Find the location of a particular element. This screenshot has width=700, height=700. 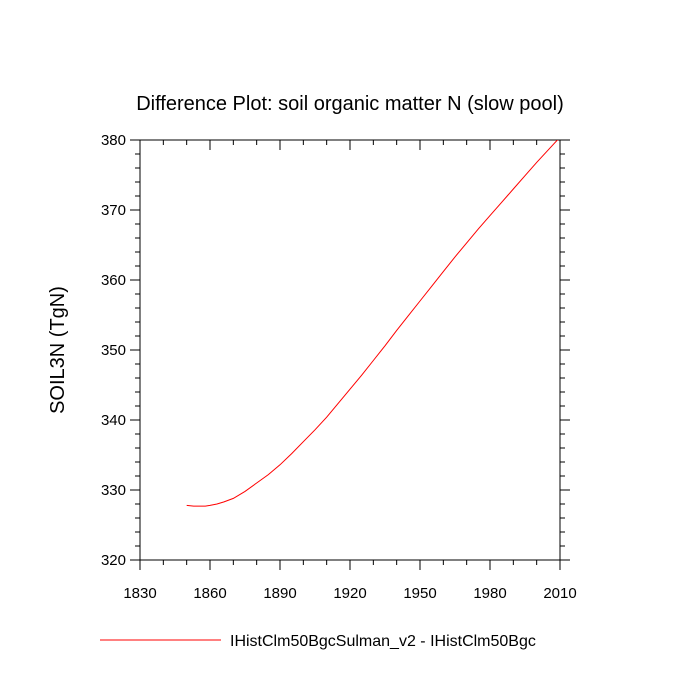

y-tick-label: 360 is located at coordinates (113, 280).